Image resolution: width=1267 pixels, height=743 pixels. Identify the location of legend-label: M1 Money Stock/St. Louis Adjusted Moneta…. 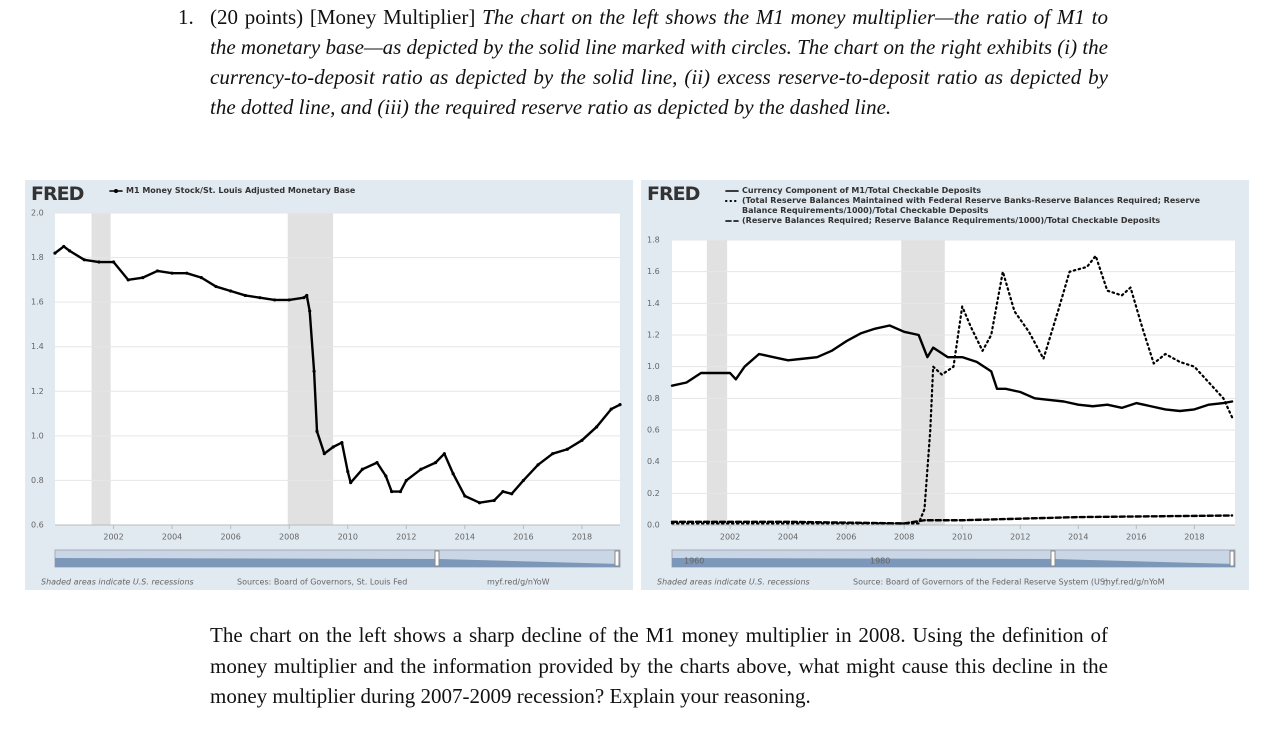
(241, 190).